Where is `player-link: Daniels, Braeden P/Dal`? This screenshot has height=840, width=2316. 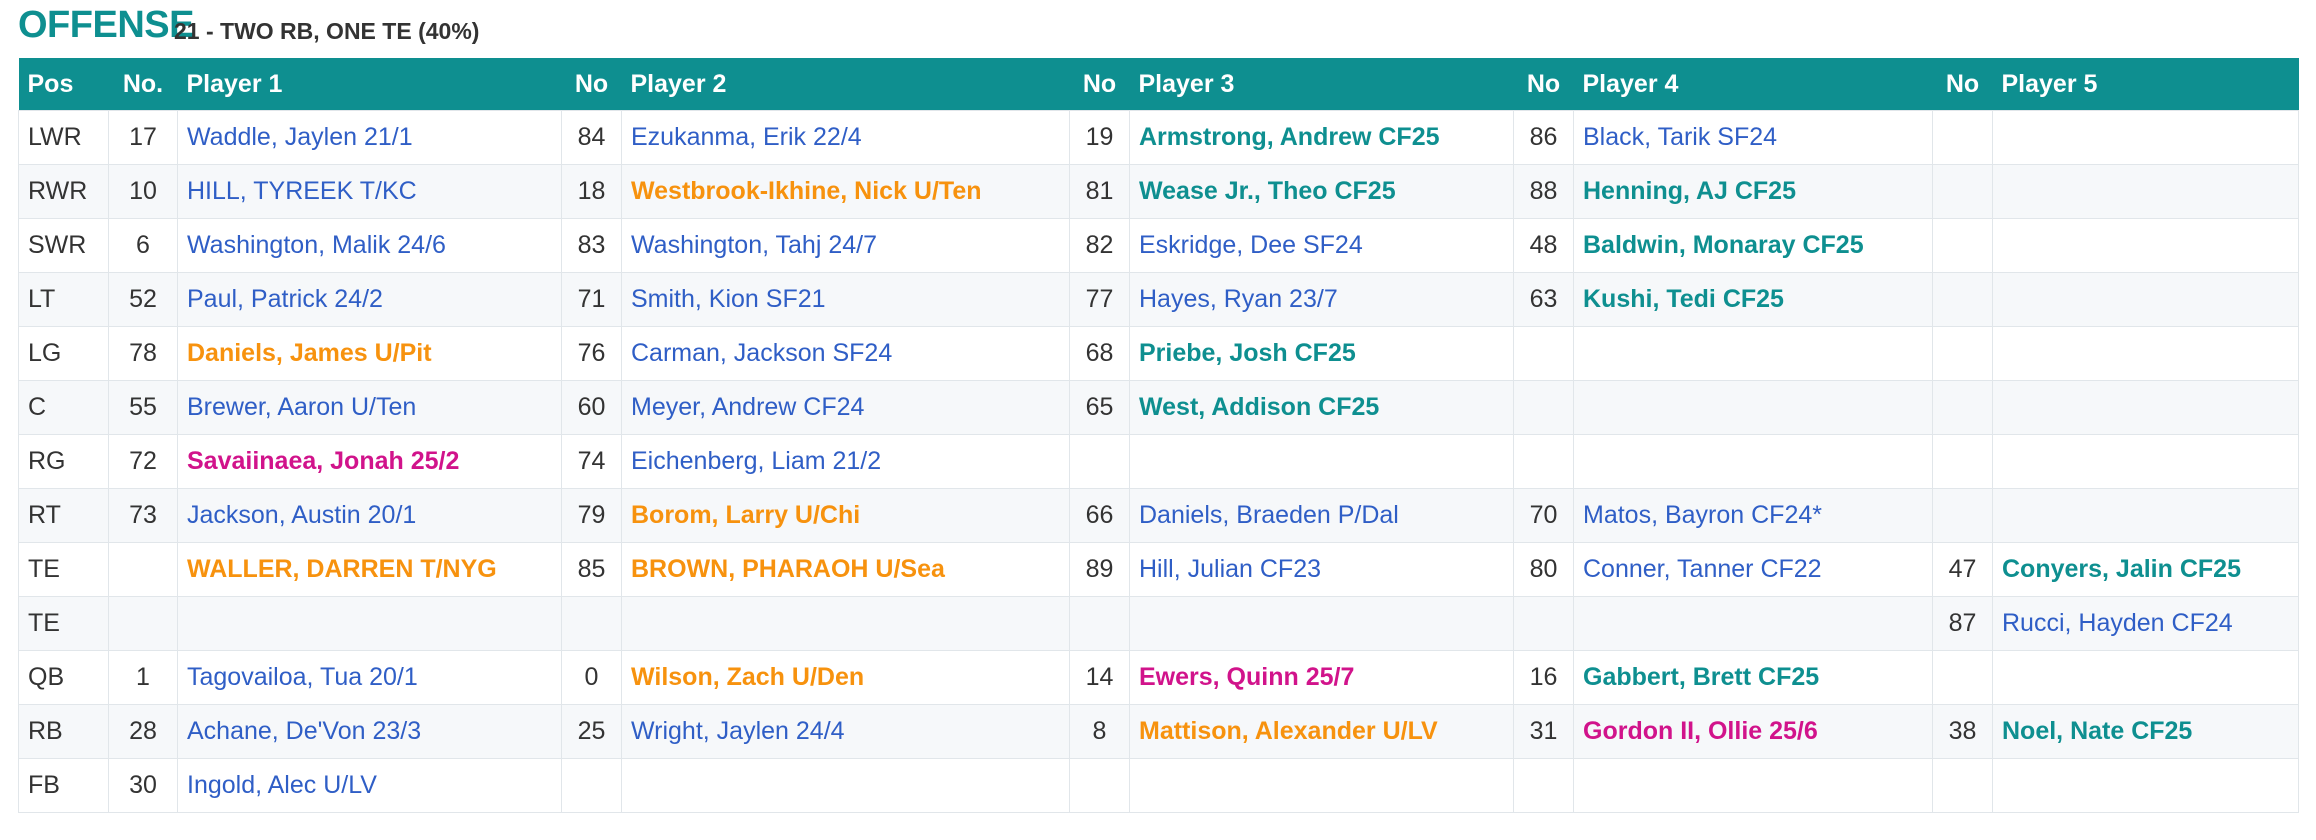 player-link: Daniels, Braeden P/Dal is located at coordinates (1269, 515).